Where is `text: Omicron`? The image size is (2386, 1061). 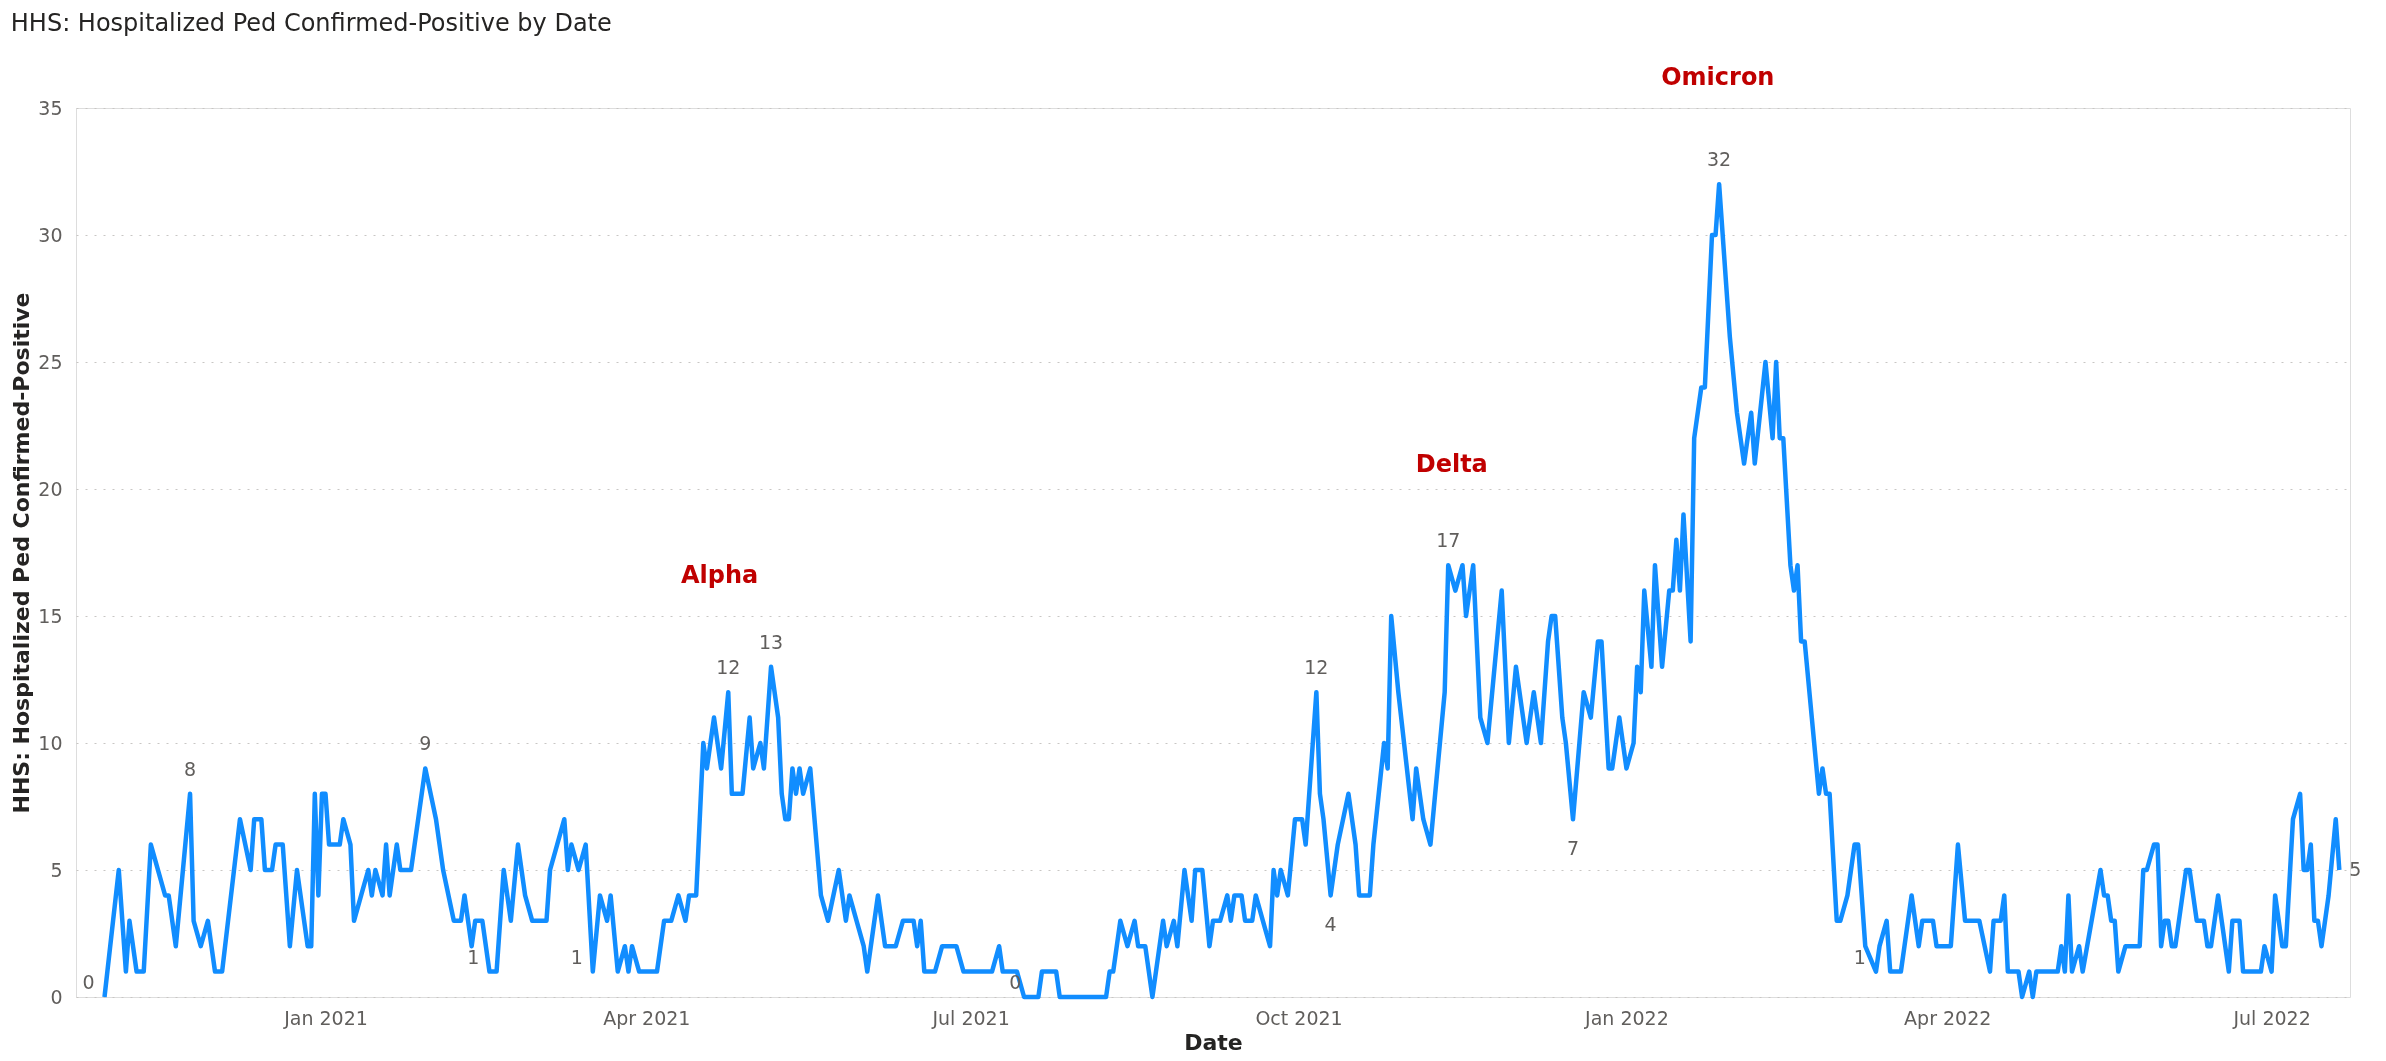 text: Omicron is located at coordinates (1718, 77).